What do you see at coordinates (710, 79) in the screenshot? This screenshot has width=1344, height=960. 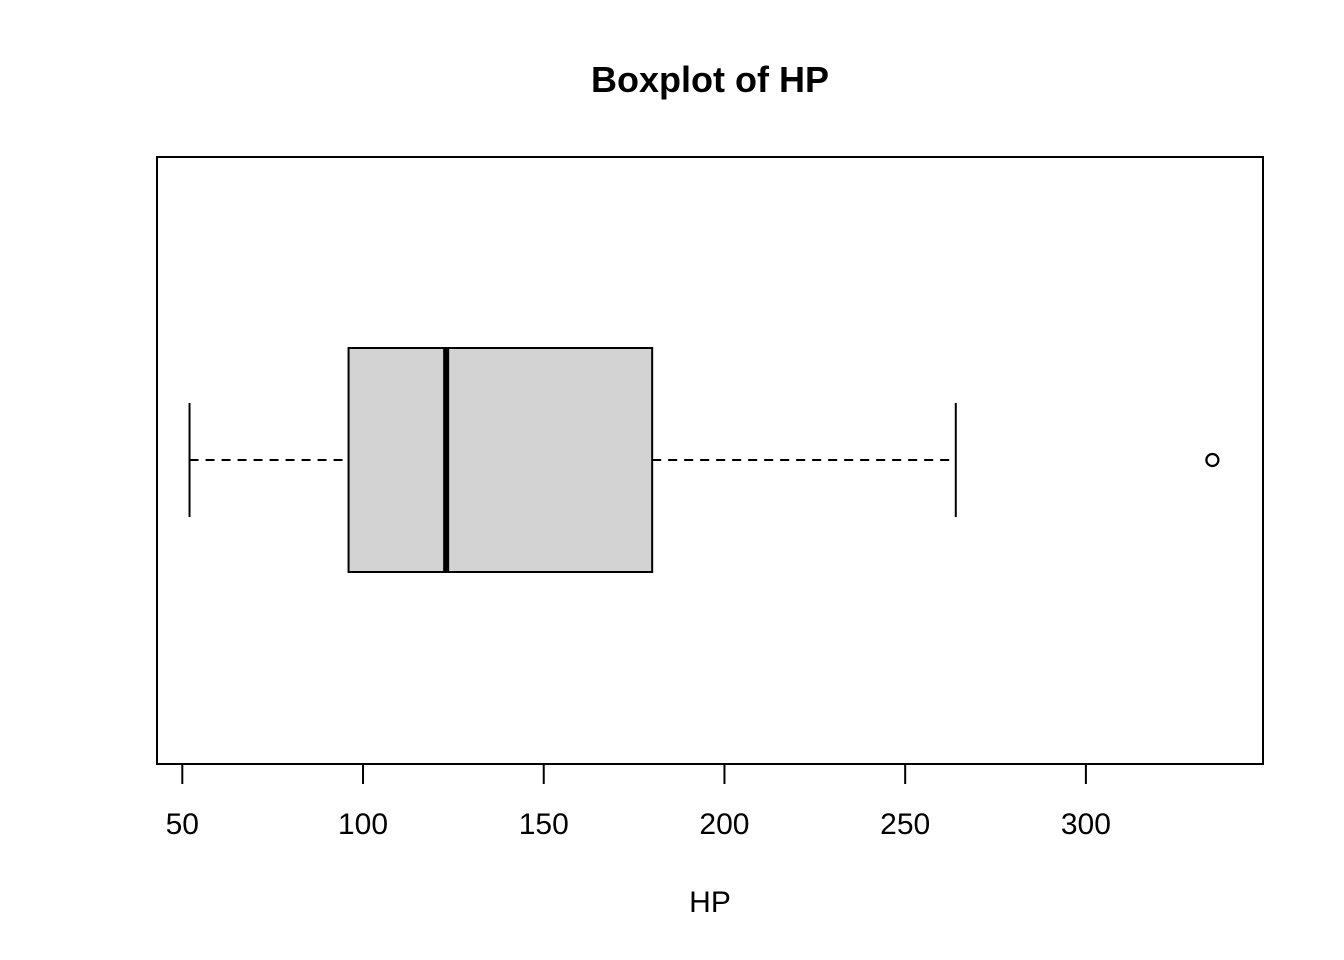 I see `chart-title: Boxplot of HP` at bounding box center [710, 79].